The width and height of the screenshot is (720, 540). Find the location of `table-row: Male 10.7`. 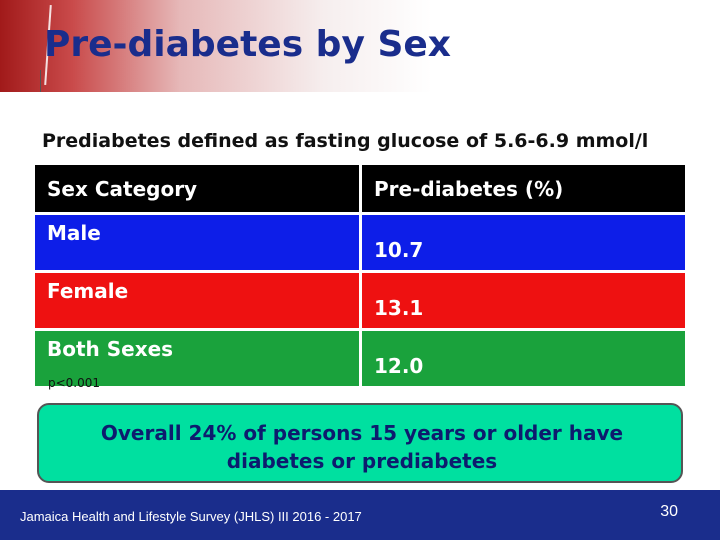

table-row: Male 10.7 is located at coordinates (360, 242).